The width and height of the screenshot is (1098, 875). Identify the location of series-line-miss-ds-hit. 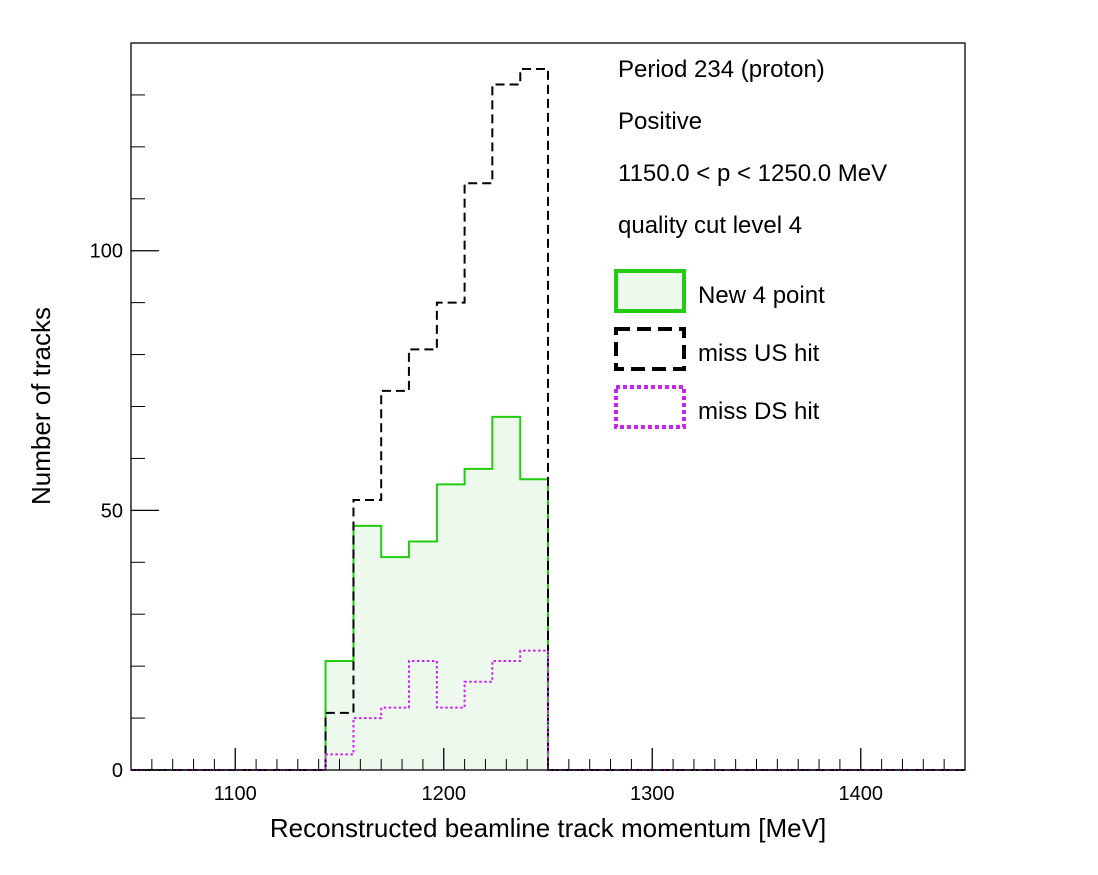
(548, 710).